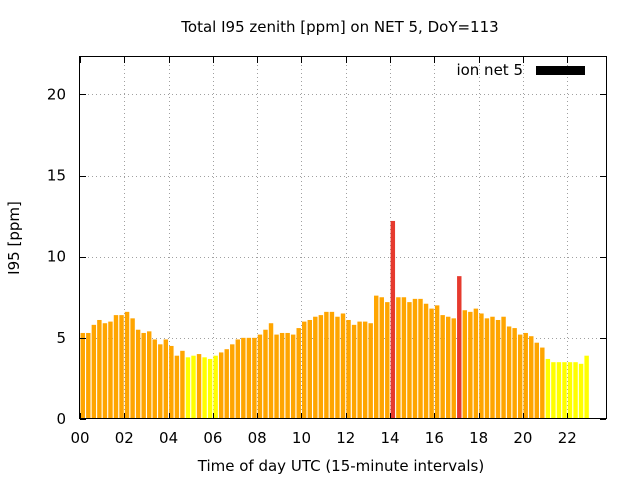  What do you see at coordinates (79, 438) in the screenshot?
I see `x-tick-label: 00` at bounding box center [79, 438].